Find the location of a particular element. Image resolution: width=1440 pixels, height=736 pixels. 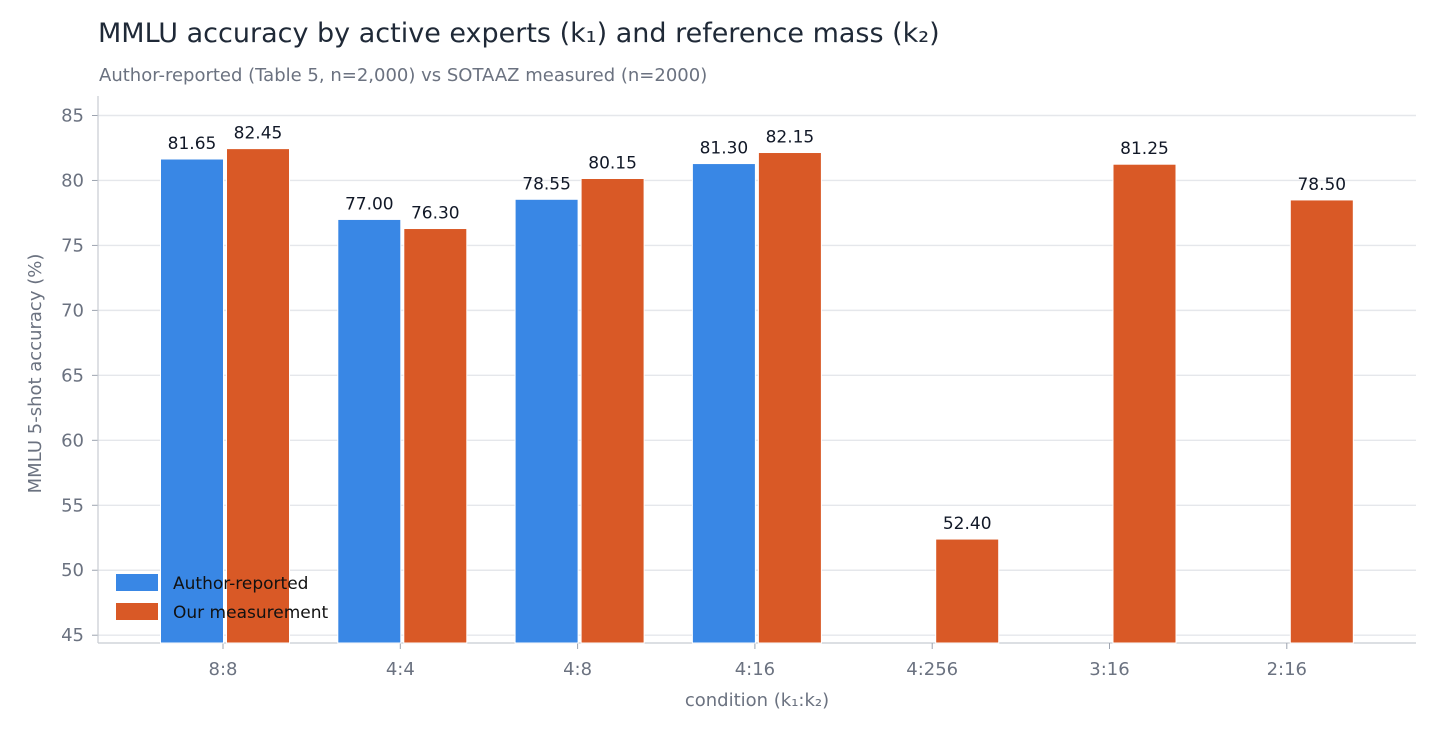

x-tick-label: 3:16 is located at coordinates (1109, 669).